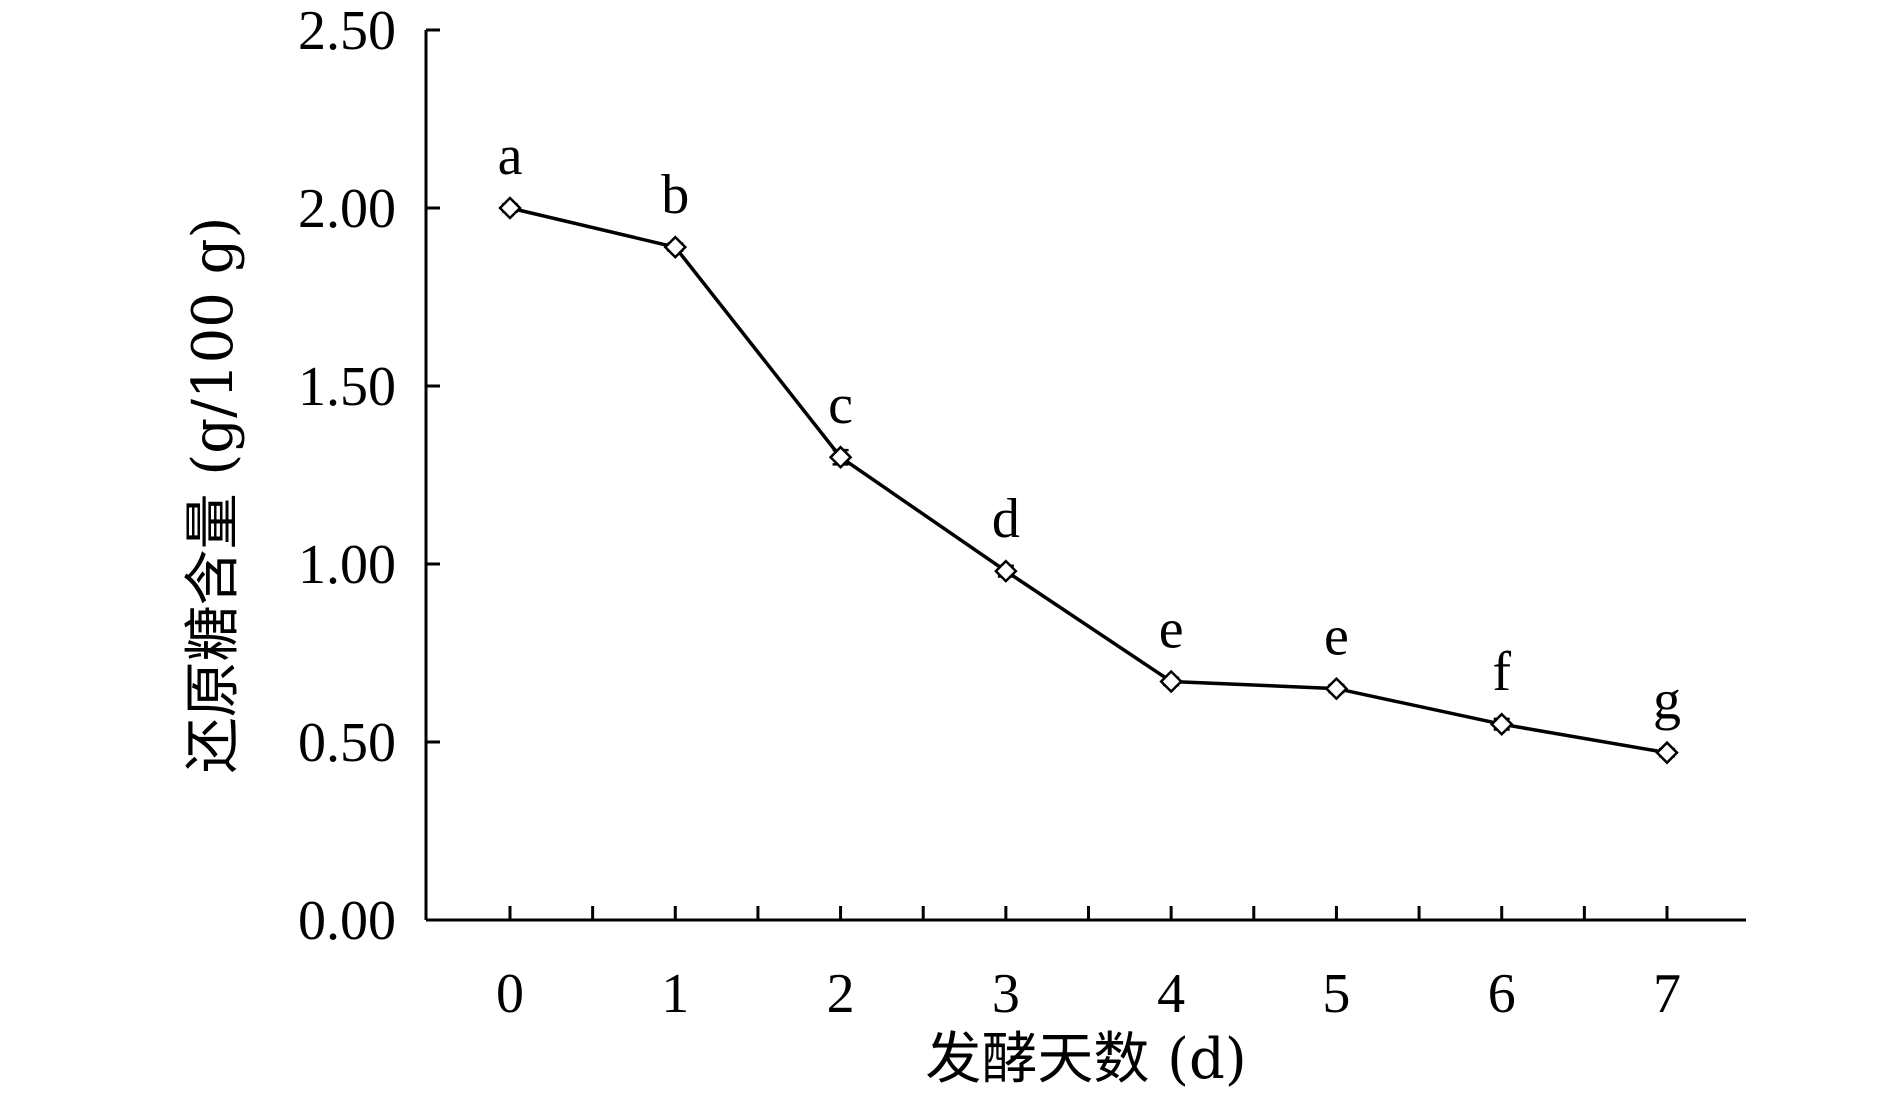  I want to click on x-tick-label: 1, so click(675, 994).